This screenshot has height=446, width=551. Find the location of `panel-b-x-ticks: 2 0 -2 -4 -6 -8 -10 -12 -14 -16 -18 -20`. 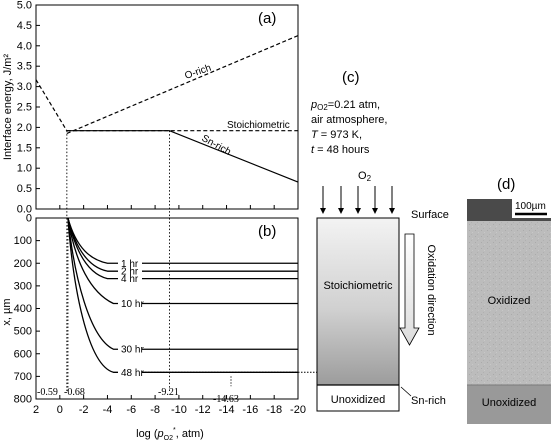

panel-b-x-ticks: 2 0 -2 -4 -6 -8 -10 -12 -14 -16 -18 -20 is located at coordinates (169, 405).